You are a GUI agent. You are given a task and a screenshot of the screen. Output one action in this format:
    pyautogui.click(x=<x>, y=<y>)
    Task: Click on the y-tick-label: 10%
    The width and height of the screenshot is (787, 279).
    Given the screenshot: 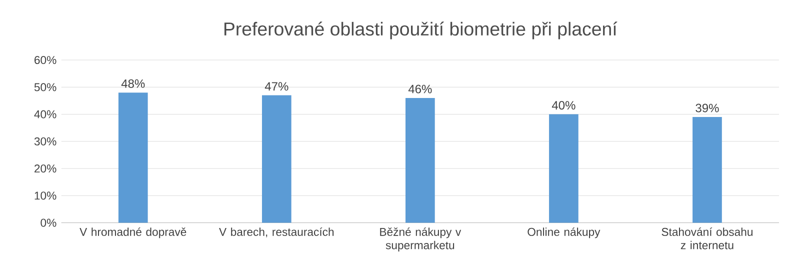 What is the action you would take?
    pyautogui.click(x=45, y=196)
    